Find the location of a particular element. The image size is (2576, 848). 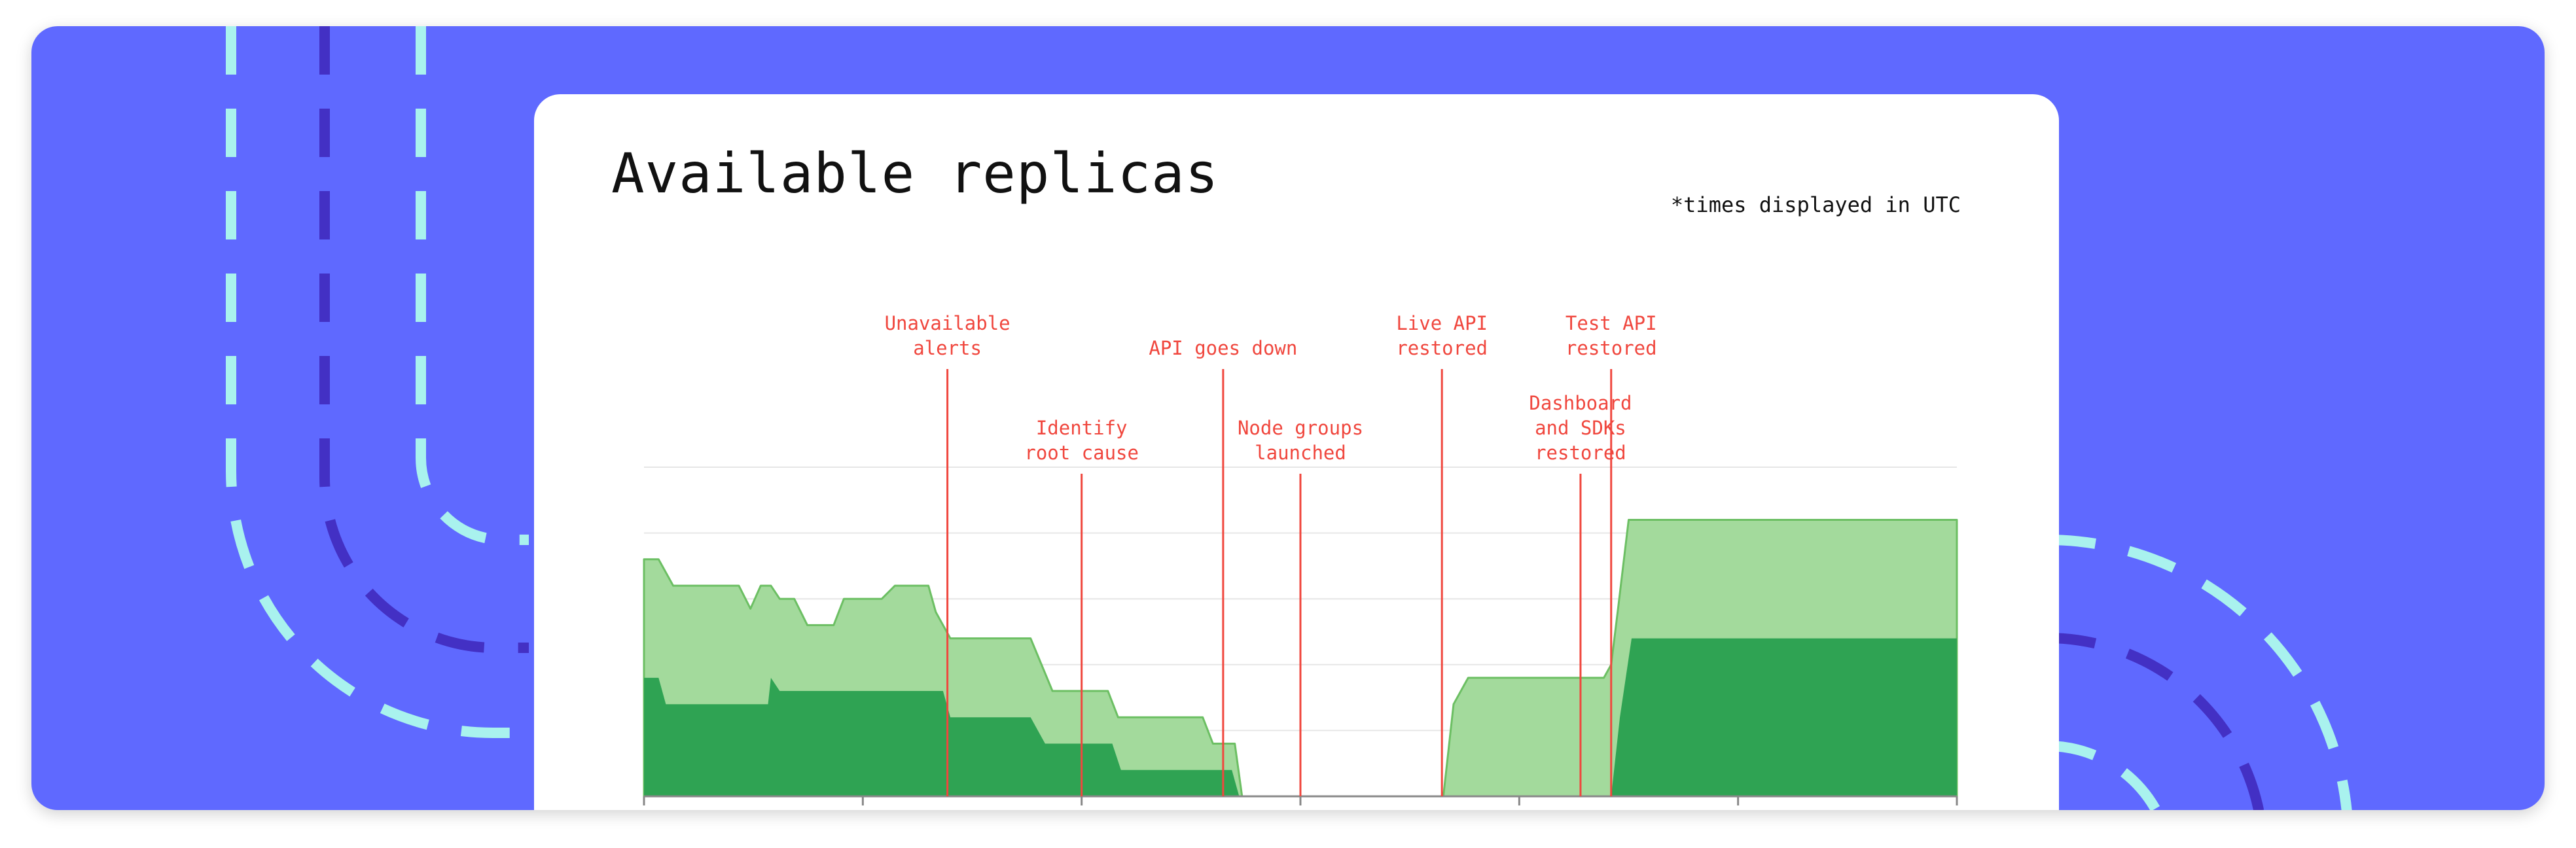

annotation-label: API goes down is located at coordinates (1223, 348).